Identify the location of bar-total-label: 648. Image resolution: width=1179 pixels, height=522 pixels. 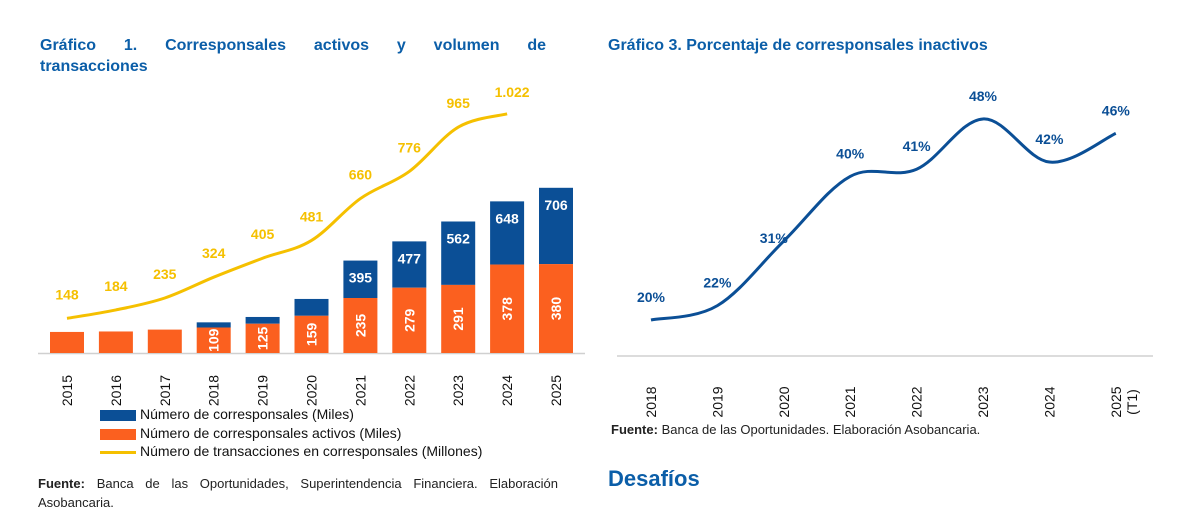
(507, 218).